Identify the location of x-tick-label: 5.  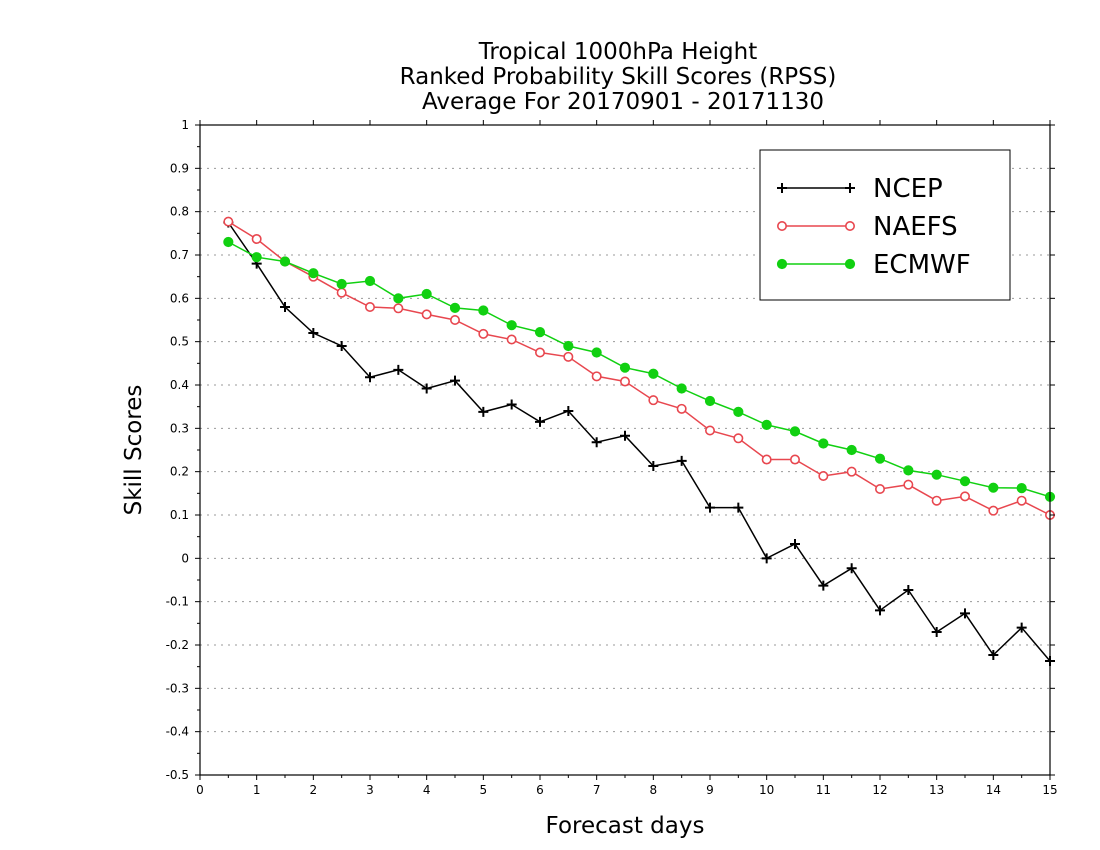
(484, 790).